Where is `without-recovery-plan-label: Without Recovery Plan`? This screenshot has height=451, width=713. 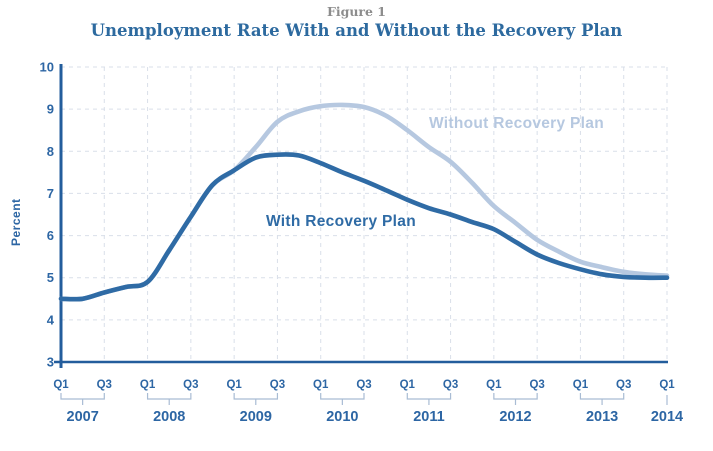 without-recovery-plan-label: Without Recovery Plan is located at coordinates (516, 123).